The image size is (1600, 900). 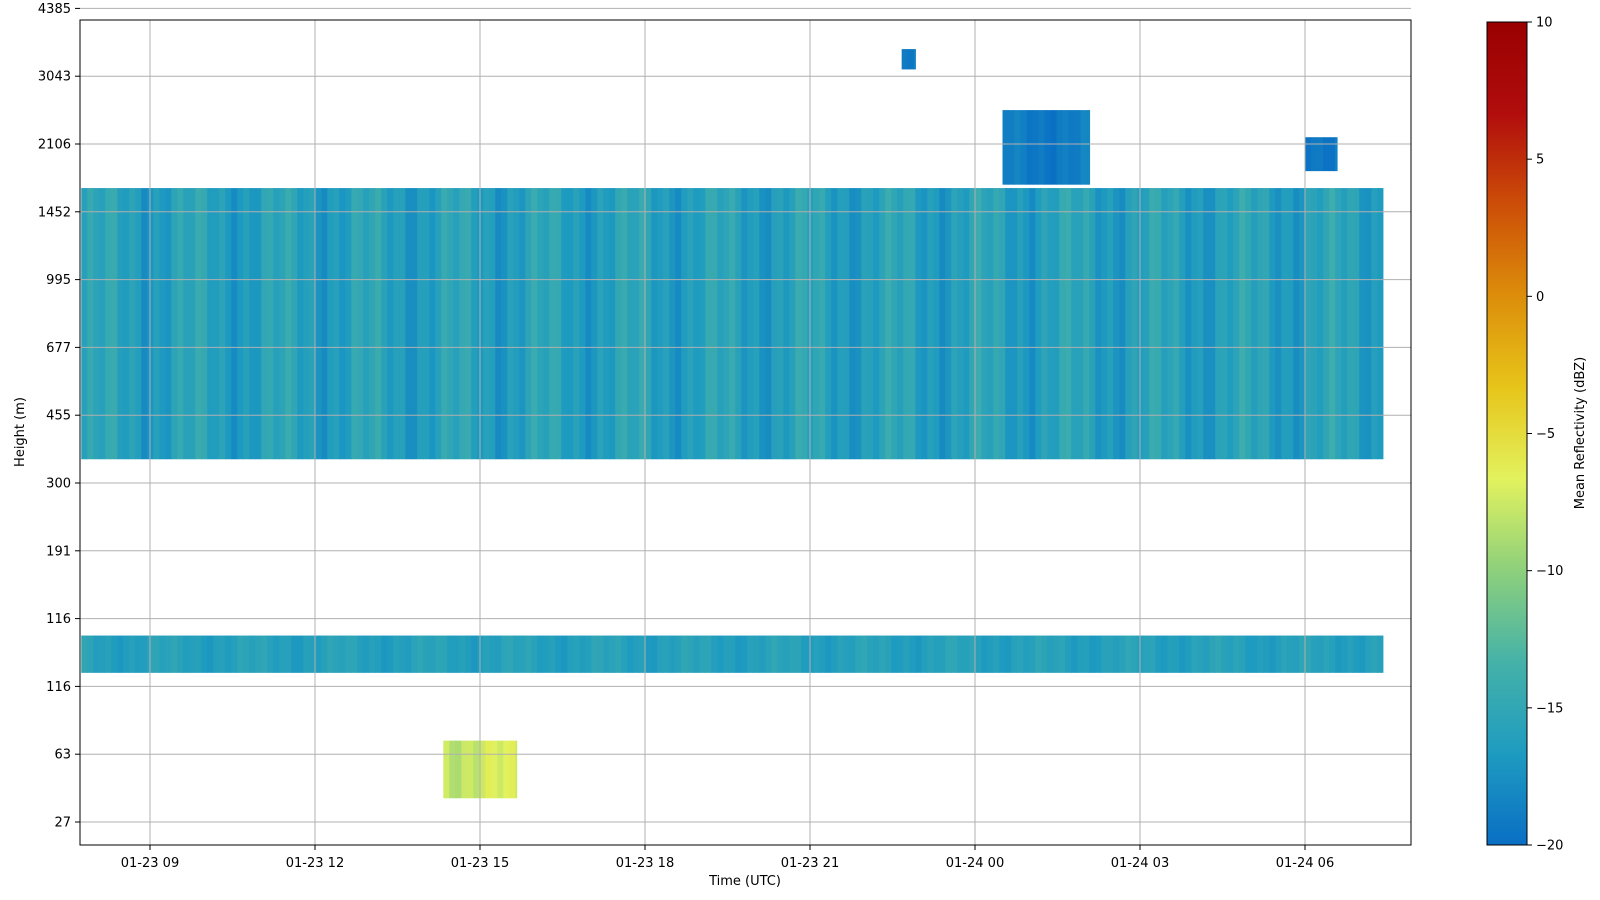 I want to click on colorbar-tick-label: −15, so click(x=1549, y=708).